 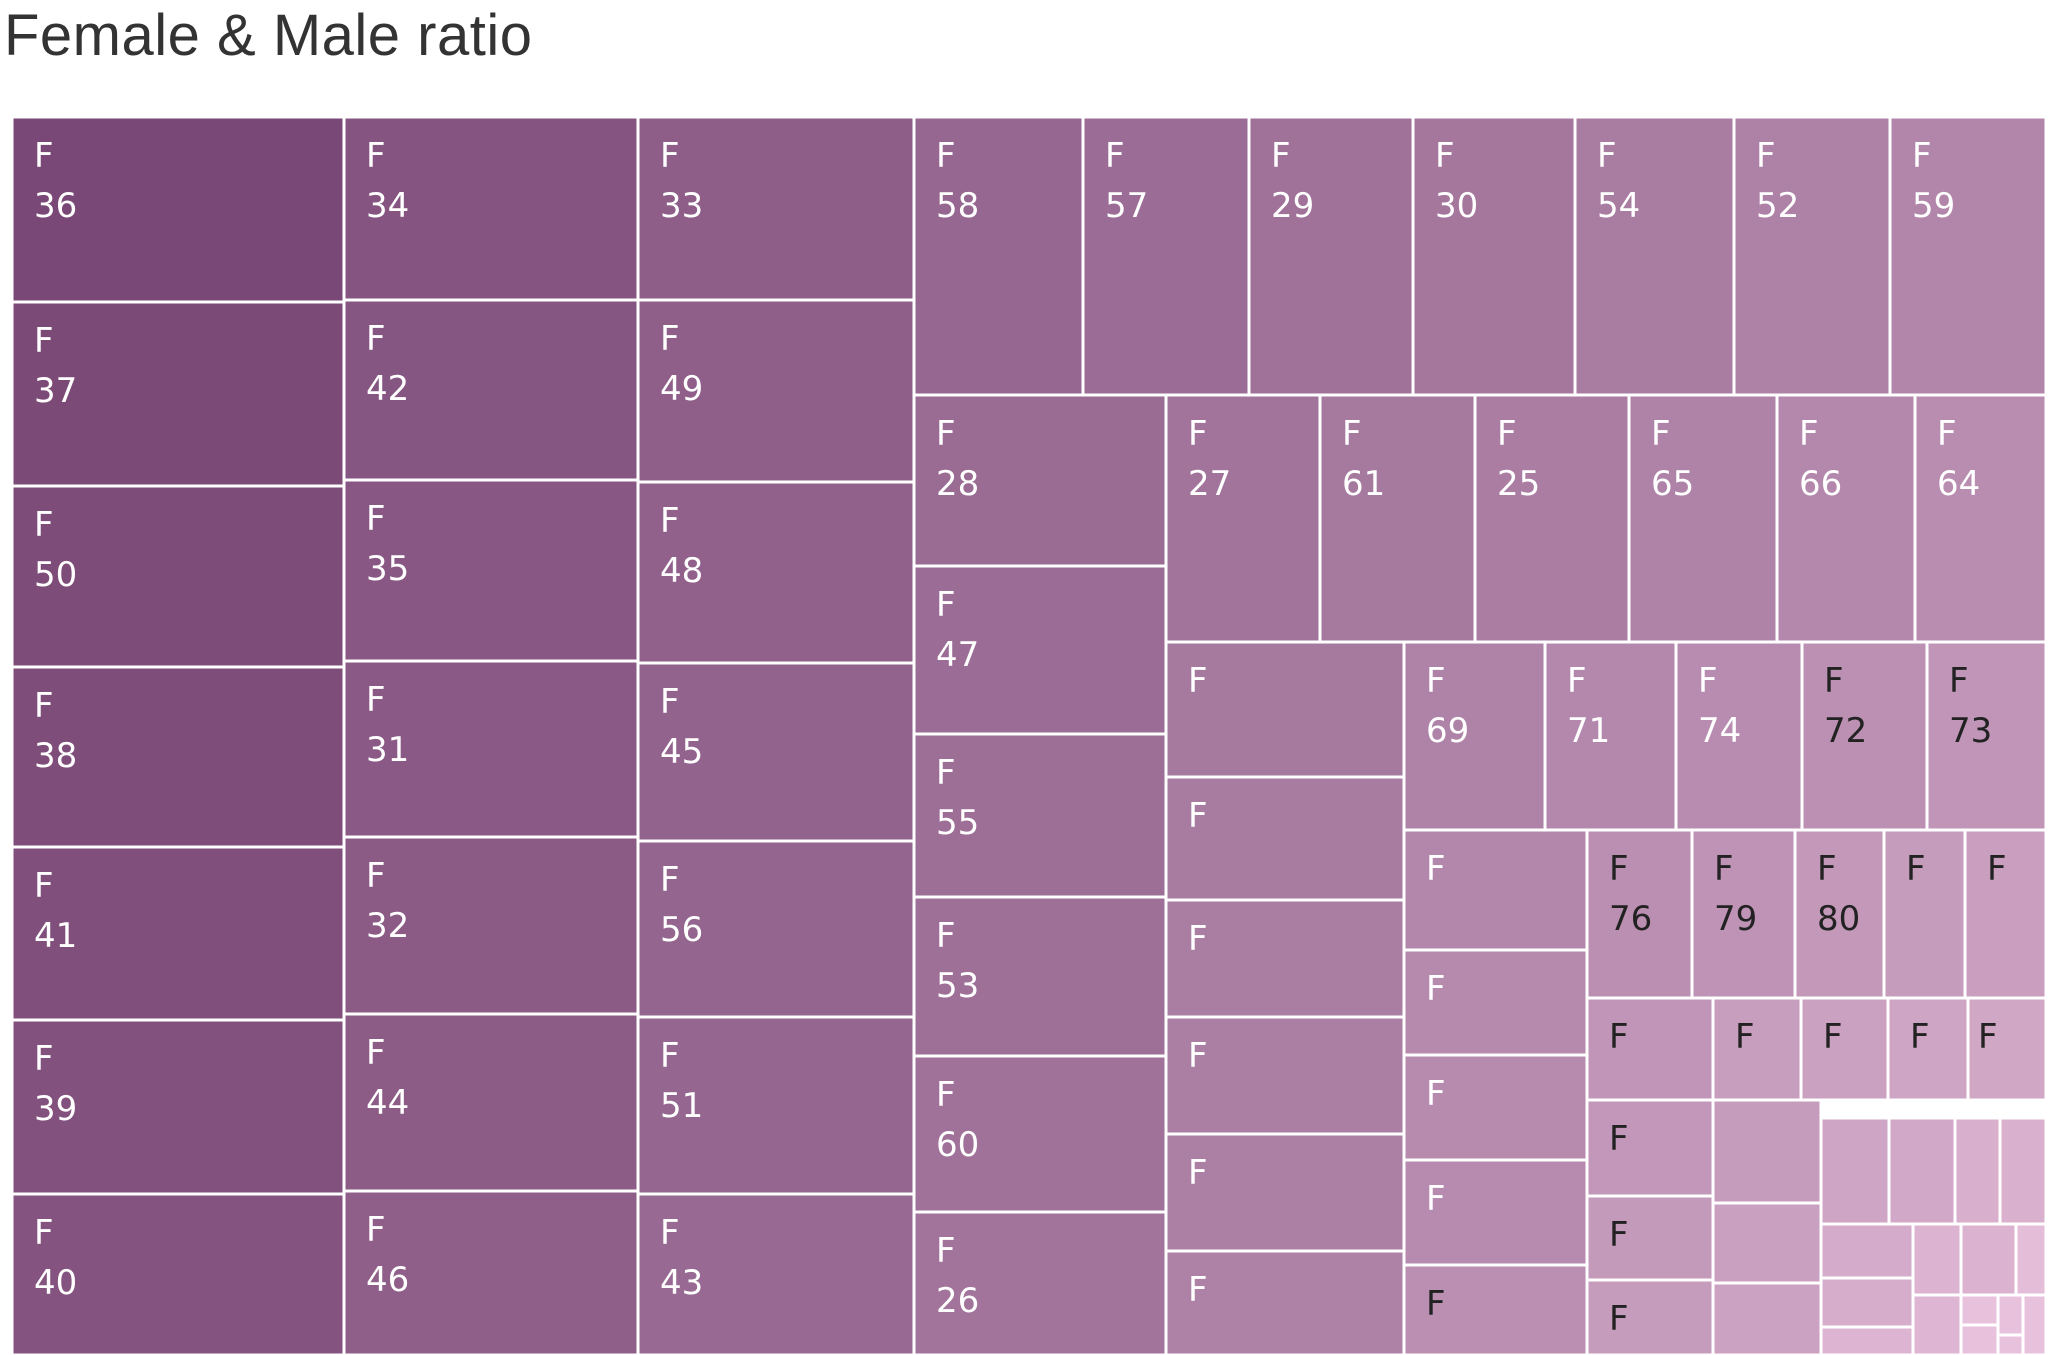 I want to click on treemap-cell: F 46, so click(x=491, y=1273).